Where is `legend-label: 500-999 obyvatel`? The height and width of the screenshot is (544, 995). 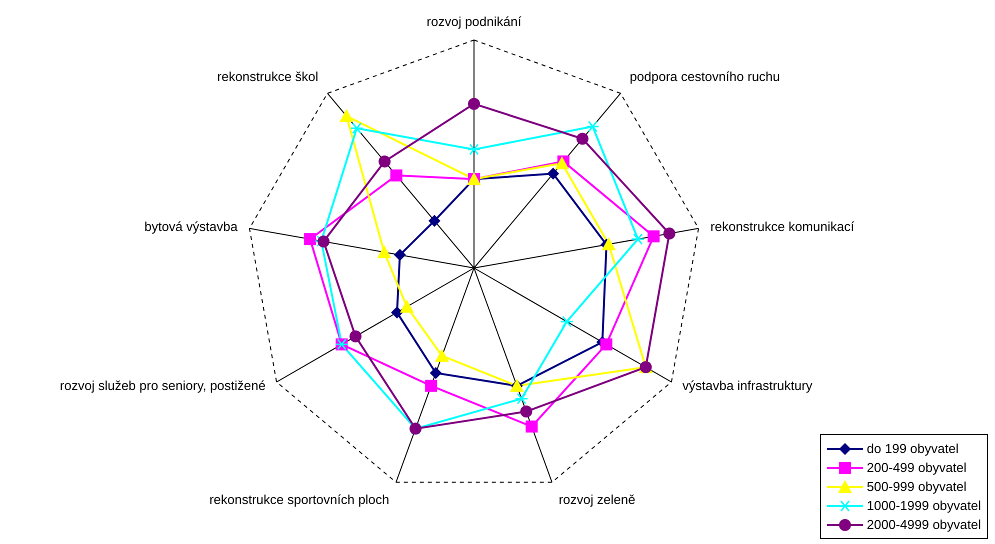 legend-label: 500-999 obyvatel is located at coordinates (916, 486).